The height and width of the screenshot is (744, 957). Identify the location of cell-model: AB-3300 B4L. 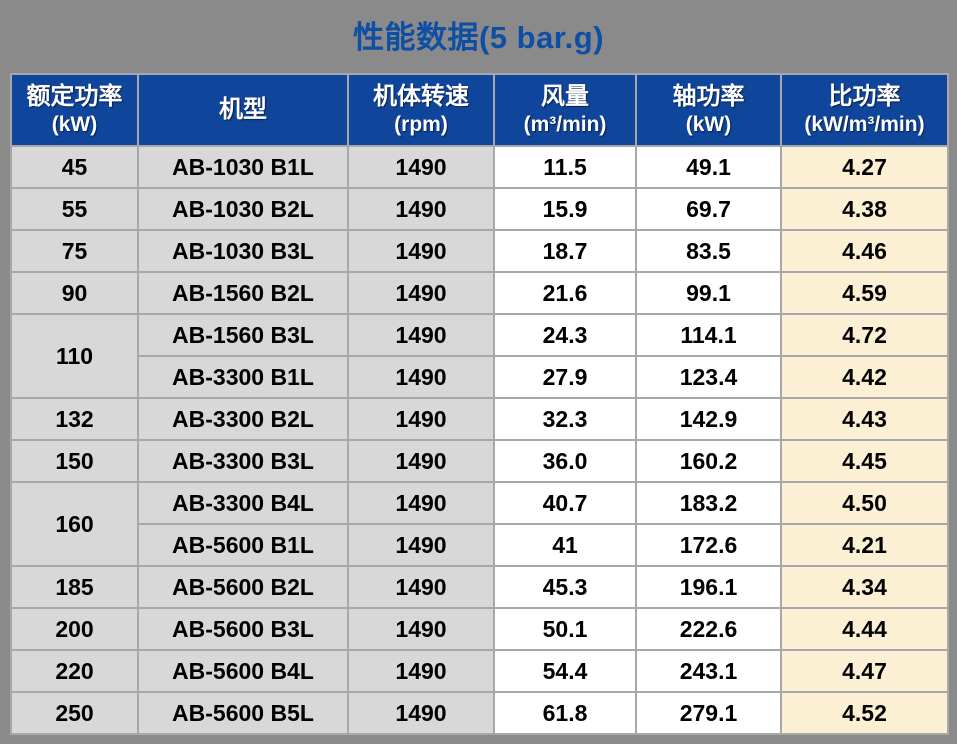
(243, 503).